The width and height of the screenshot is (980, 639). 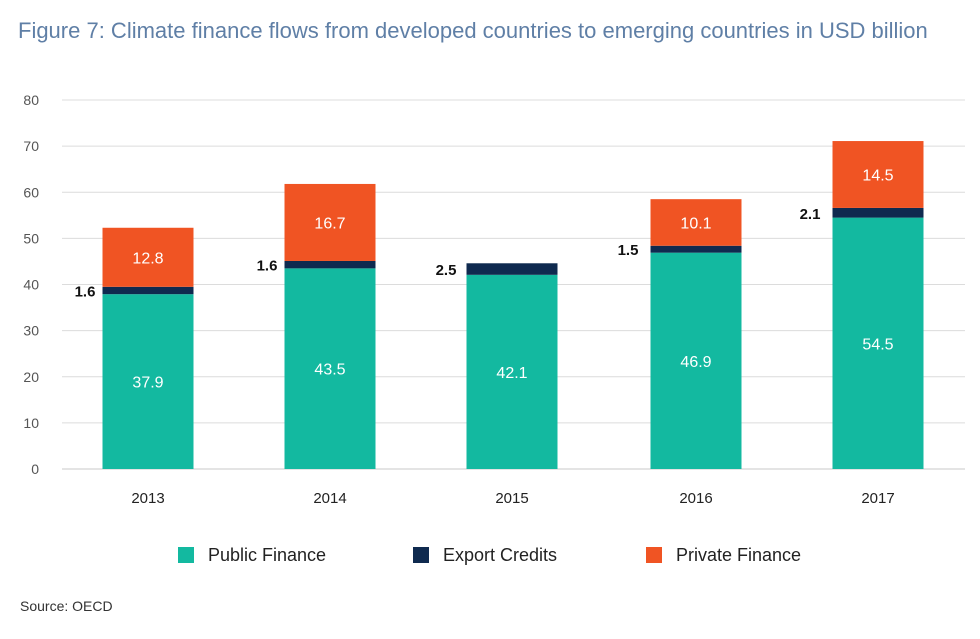 What do you see at coordinates (446, 270) in the screenshot?
I see `data-label-export-credits-2015: 2.5` at bounding box center [446, 270].